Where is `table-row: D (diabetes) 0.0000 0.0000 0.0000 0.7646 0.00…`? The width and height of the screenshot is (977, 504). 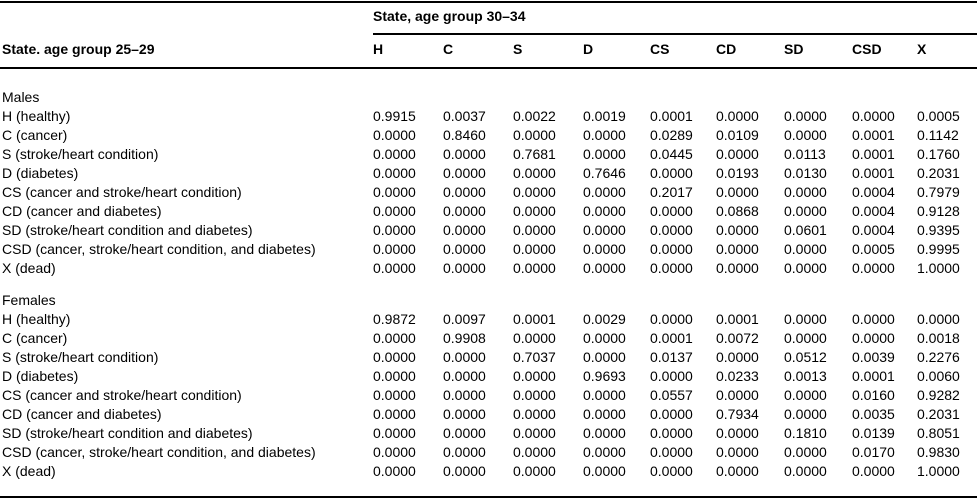 table-row: D (diabetes) 0.0000 0.0000 0.0000 0.7646 0.00… is located at coordinates (488, 173).